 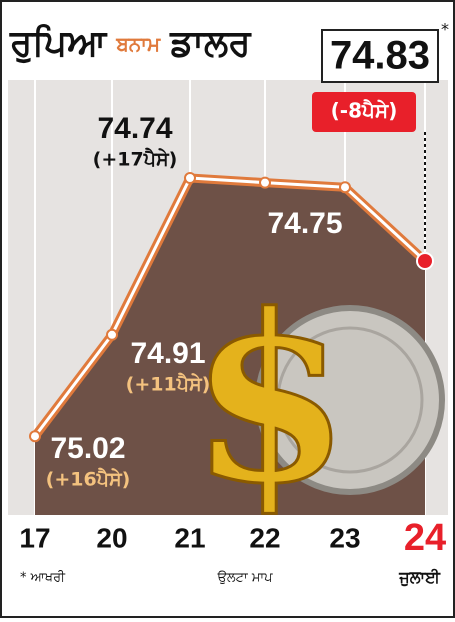 I want to click on x-tick-label: 23, so click(x=344, y=537).